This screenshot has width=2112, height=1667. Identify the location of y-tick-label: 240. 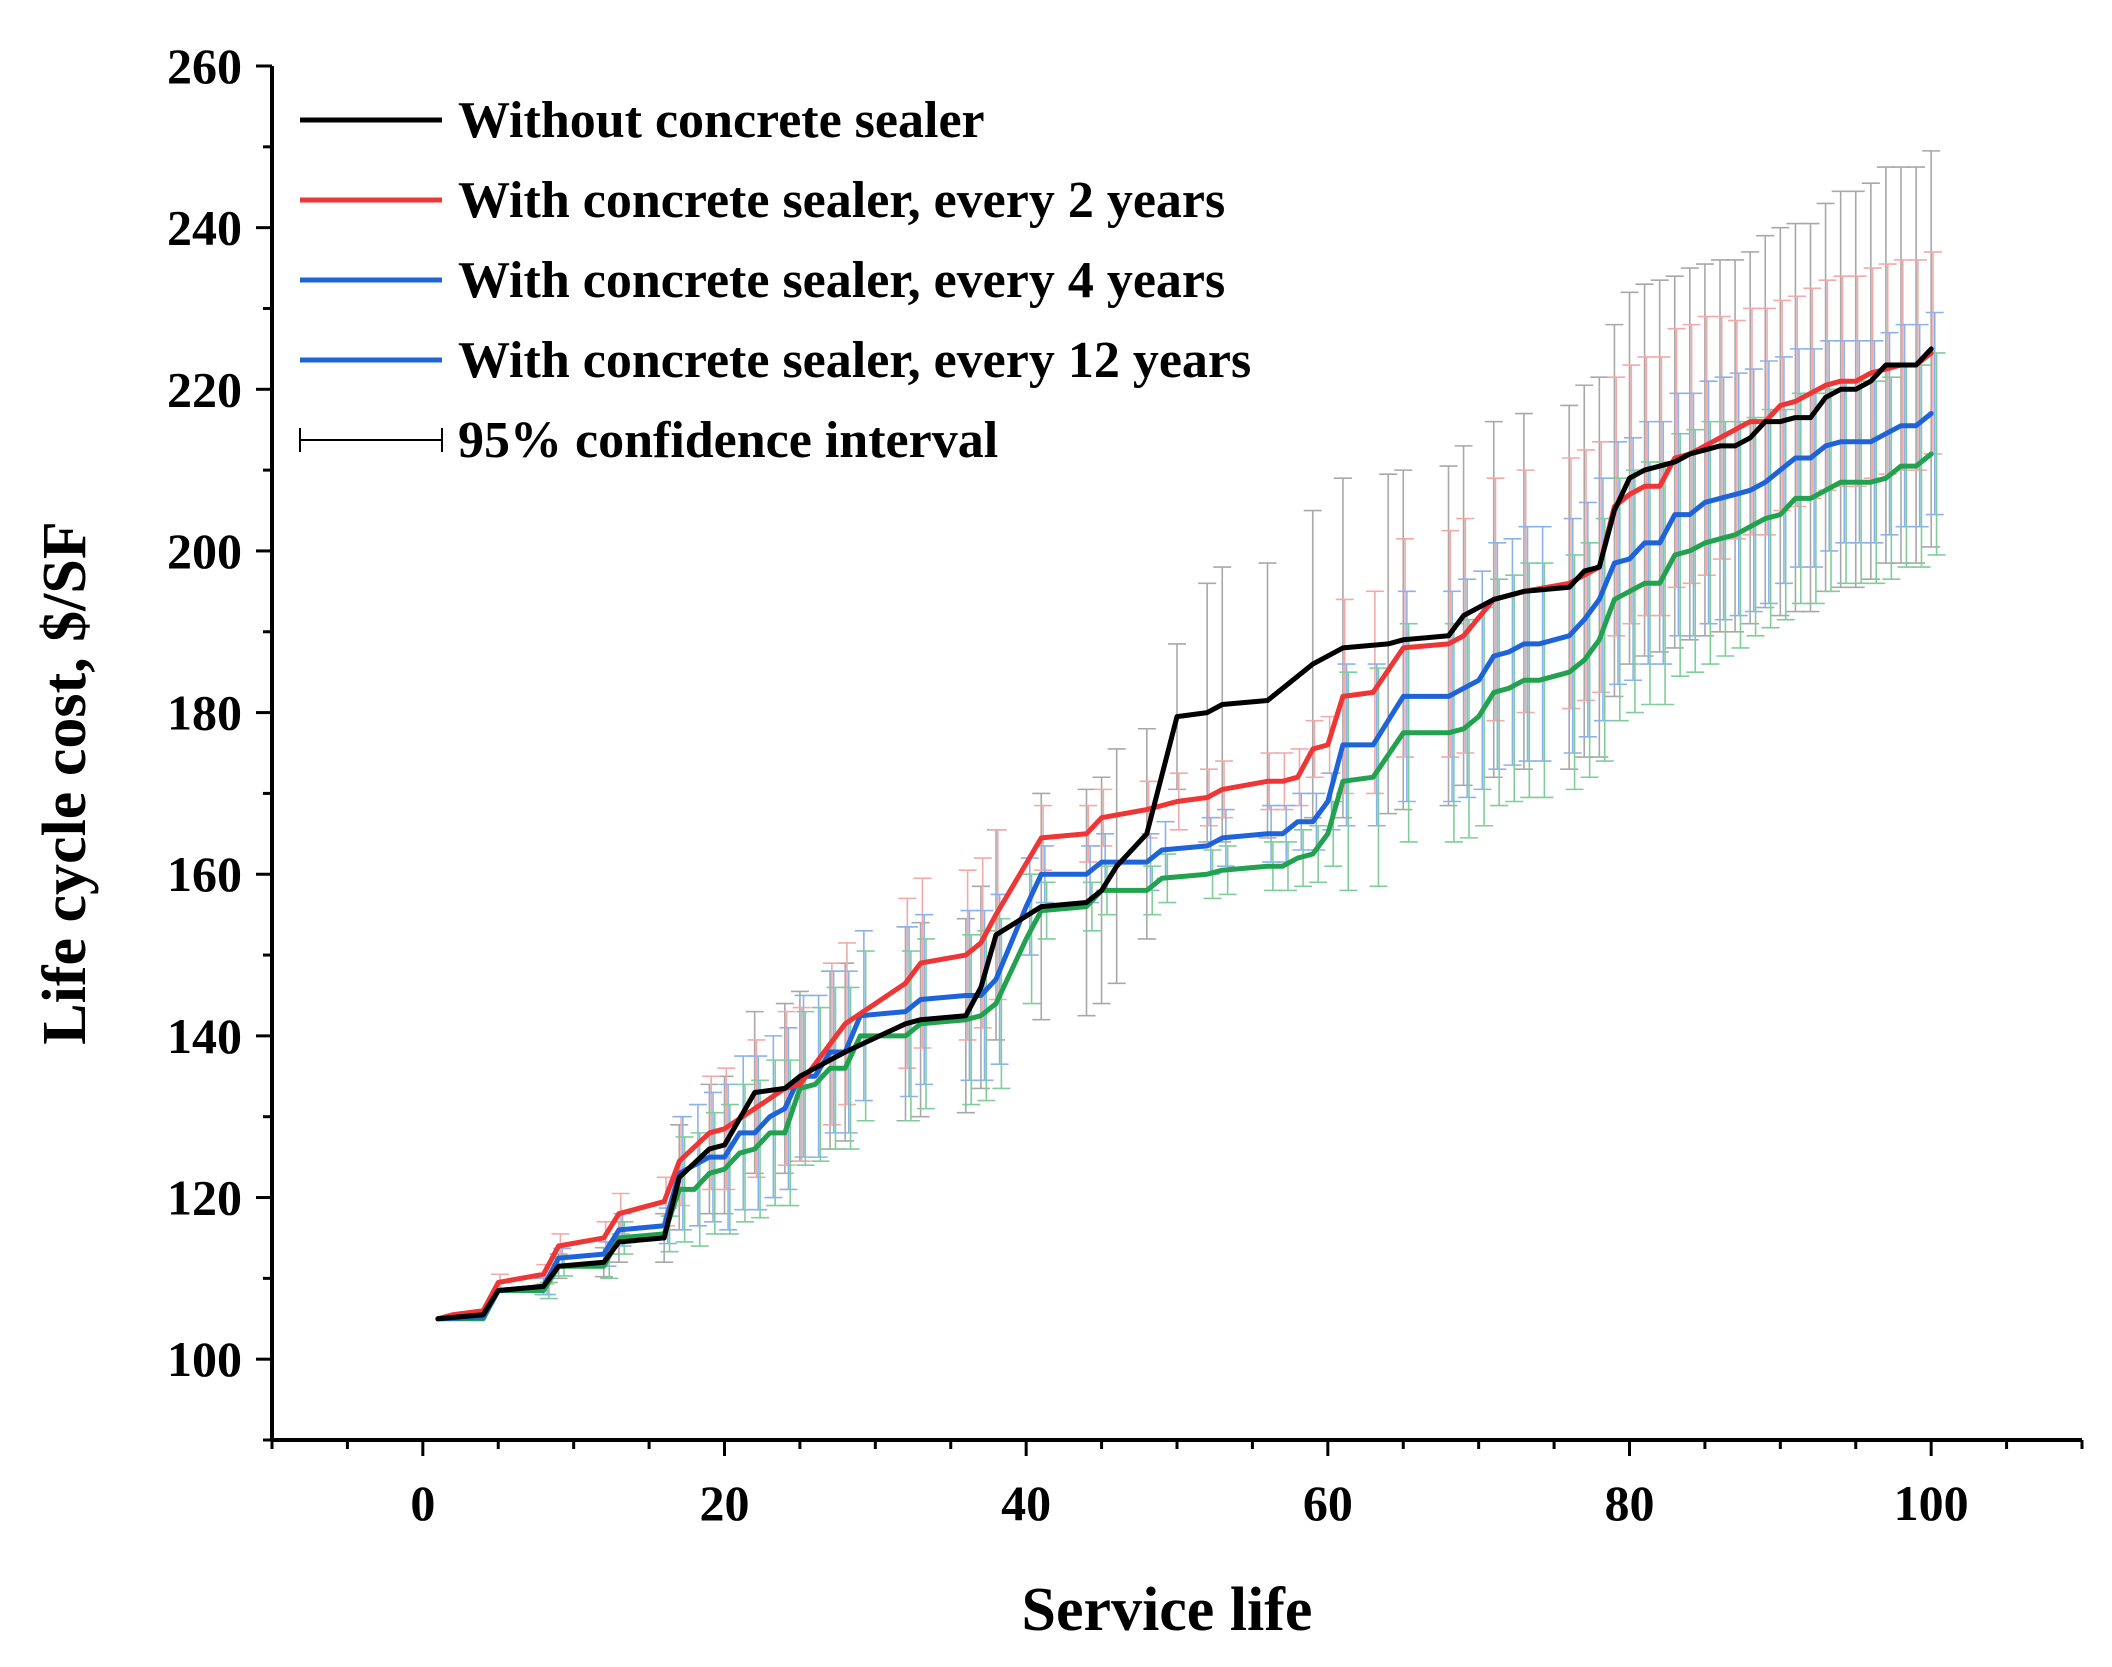
(204, 228).